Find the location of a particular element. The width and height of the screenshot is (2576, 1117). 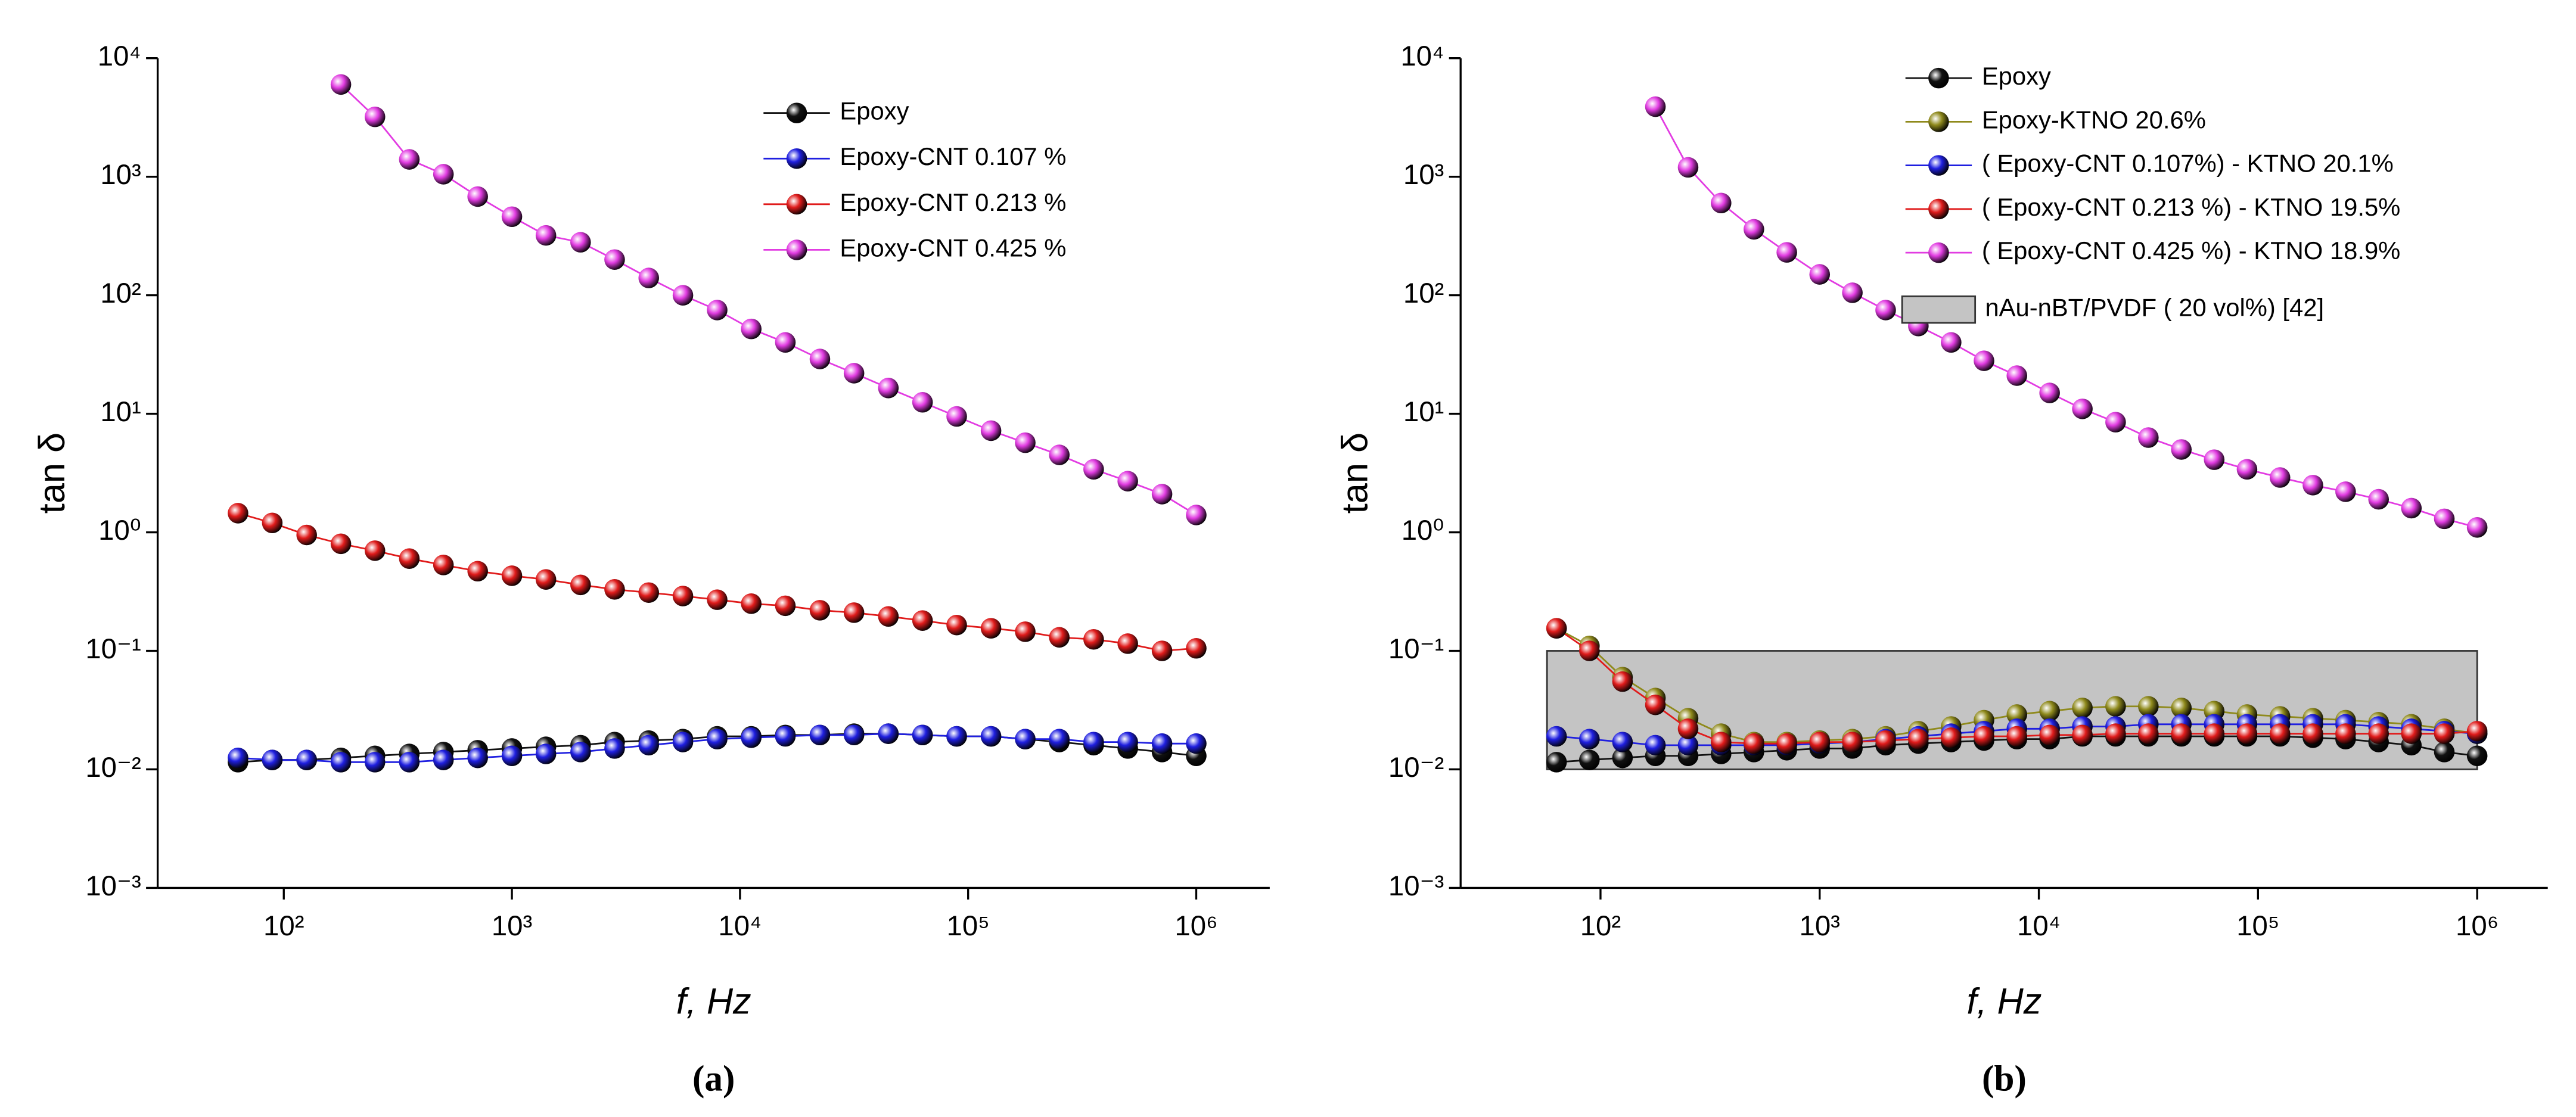

legend-label: ( Epoxy-CNT 0.425 %) - KTNO 18.9% is located at coordinates (2191, 251).